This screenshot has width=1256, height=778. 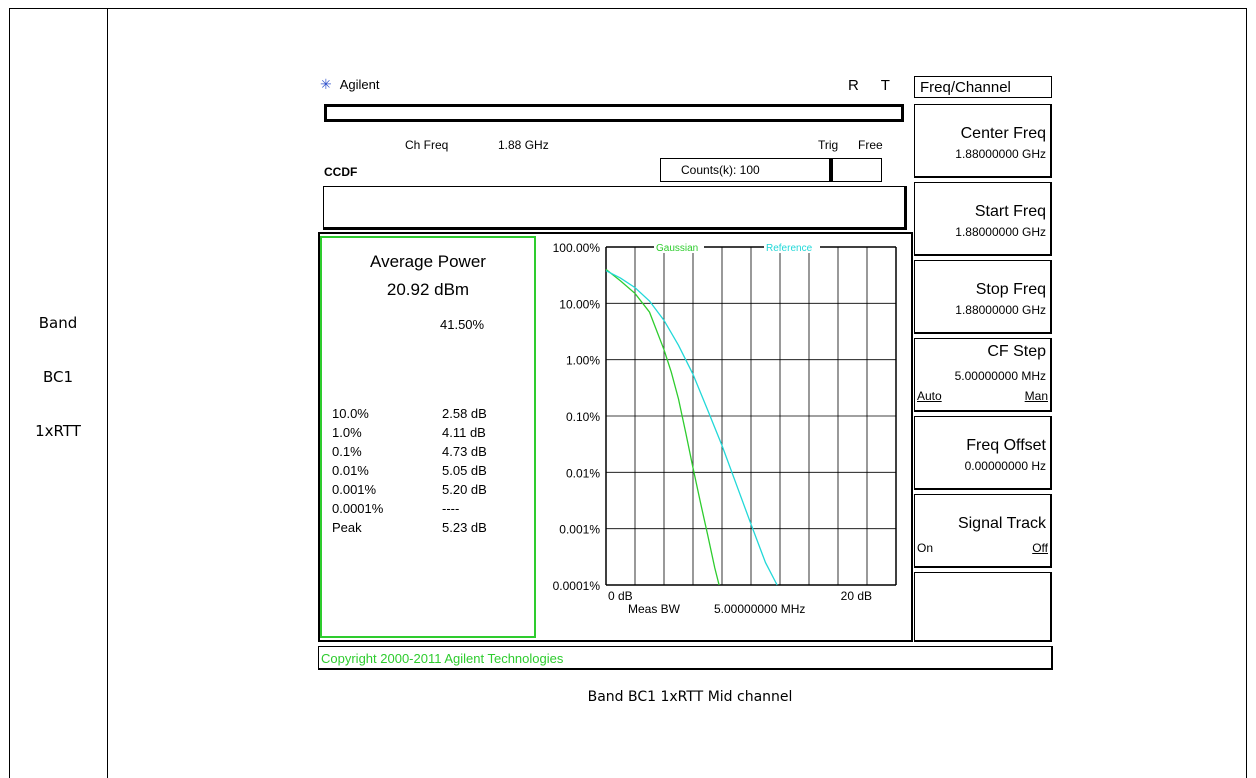 I want to click on cf-step-auto-option: Auto, so click(x=929, y=396).